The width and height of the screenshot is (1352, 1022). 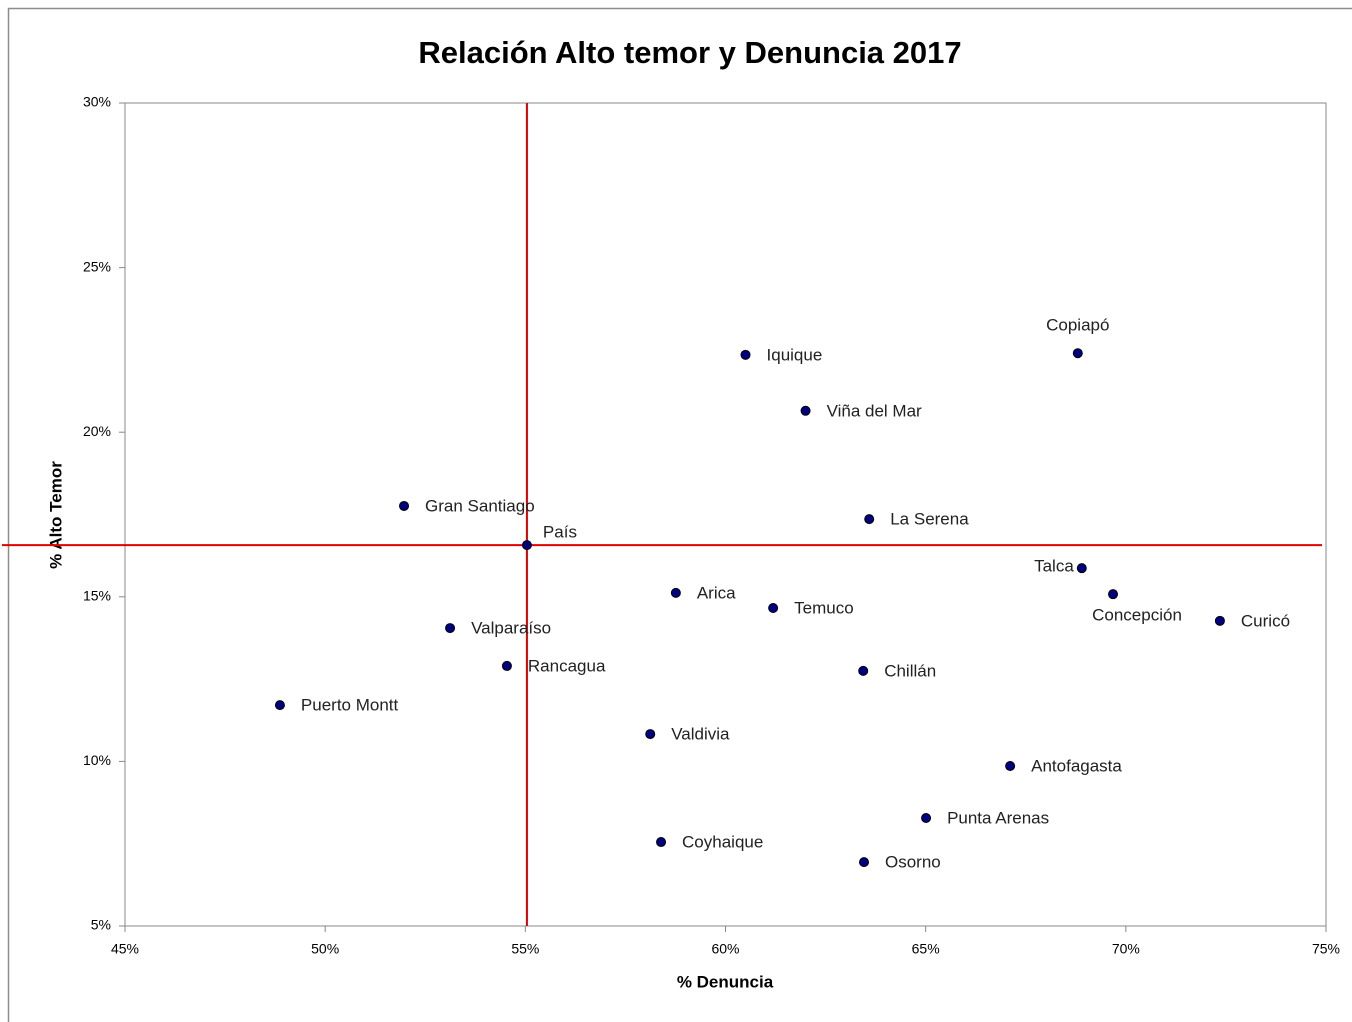 What do you see at coordinates (567, 665) in the screenshot?
I see `point-label: Rancagua` at bounding box center [567, 665].